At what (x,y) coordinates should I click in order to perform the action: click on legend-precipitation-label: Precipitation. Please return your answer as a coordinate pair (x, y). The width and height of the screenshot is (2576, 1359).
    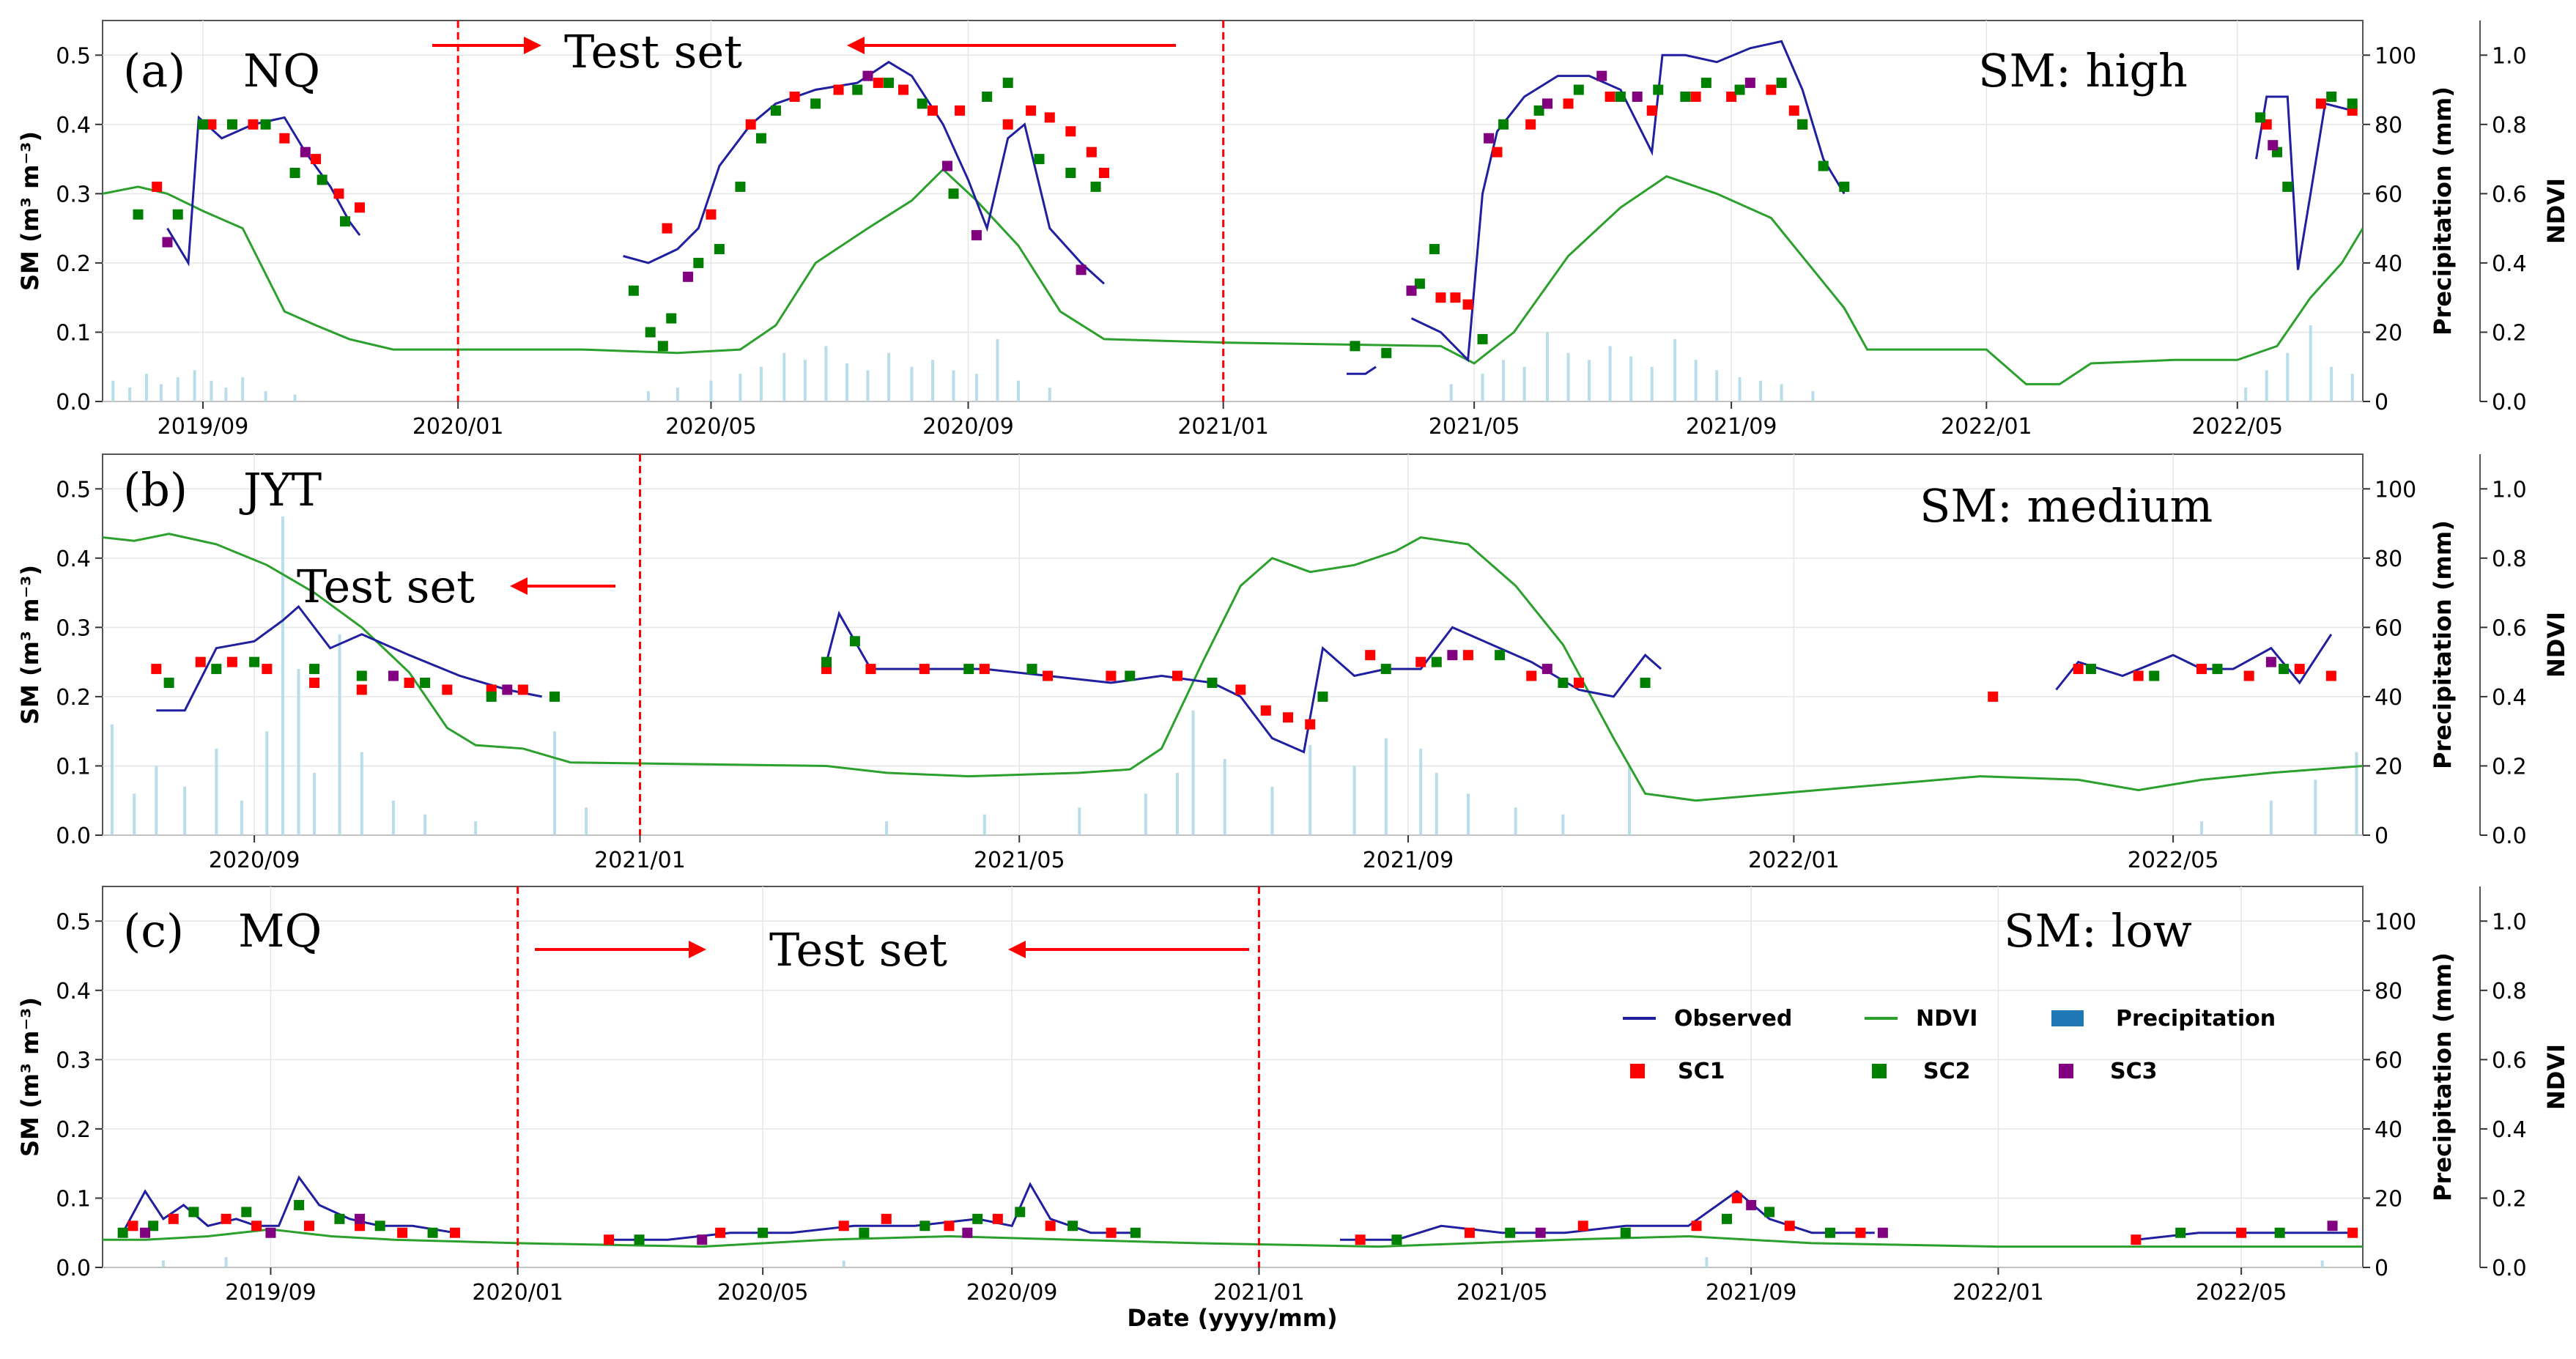
    Looking at the image, I should click on (2196, 1019).